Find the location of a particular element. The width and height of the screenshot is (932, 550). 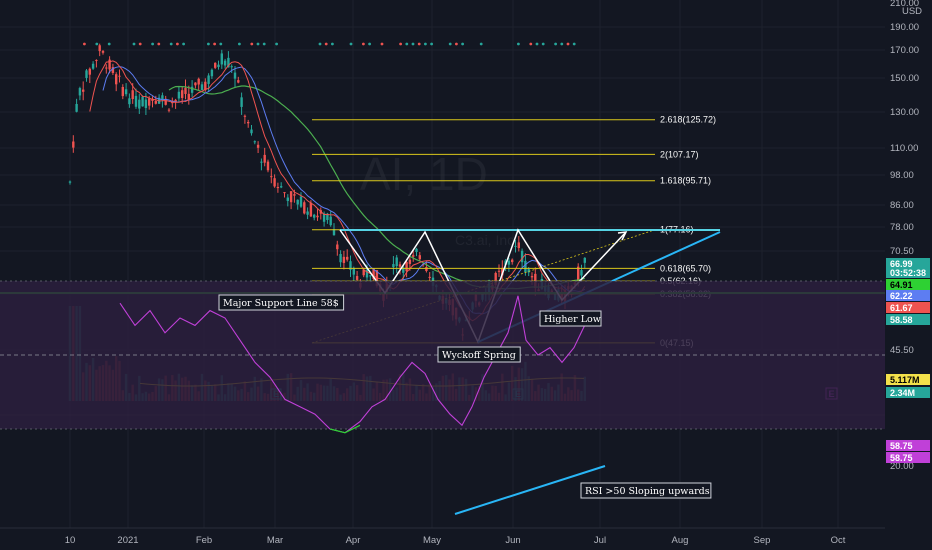

higher-low-annotation: Higher Low is located at coordinates (572, 319).